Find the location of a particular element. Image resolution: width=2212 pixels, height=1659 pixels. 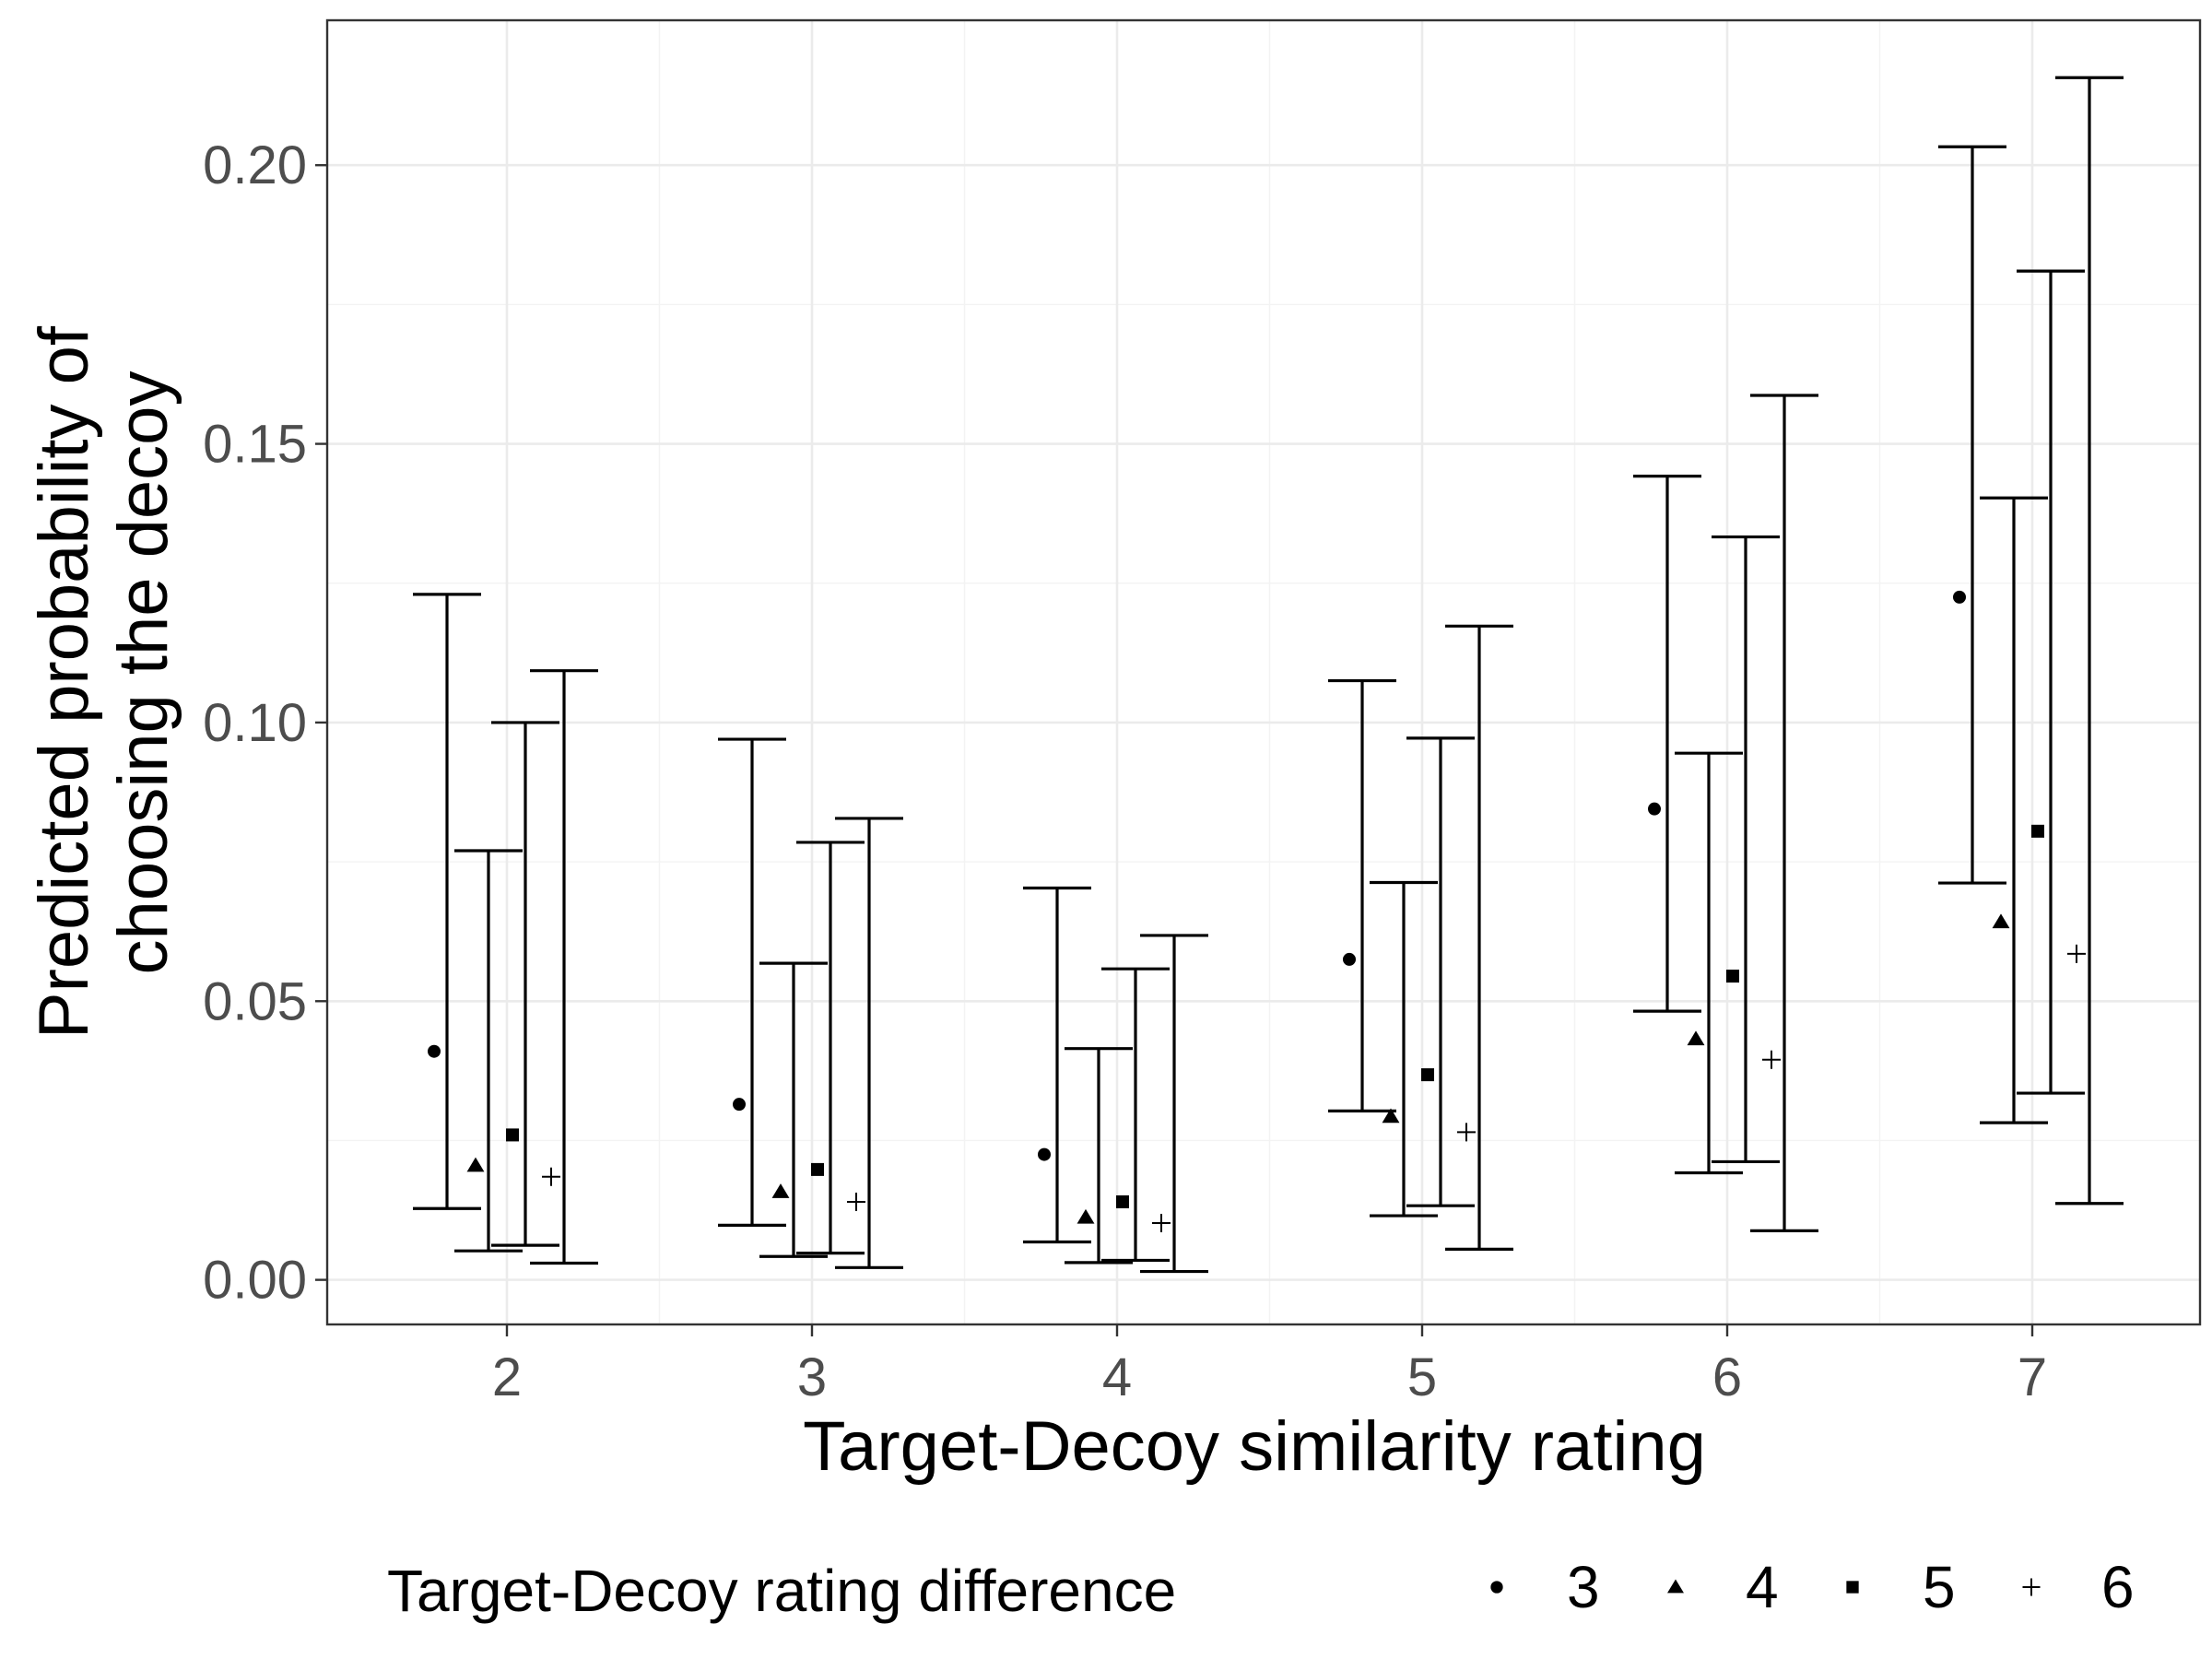

legend-key-square is located at coordinates (1852, 1587).